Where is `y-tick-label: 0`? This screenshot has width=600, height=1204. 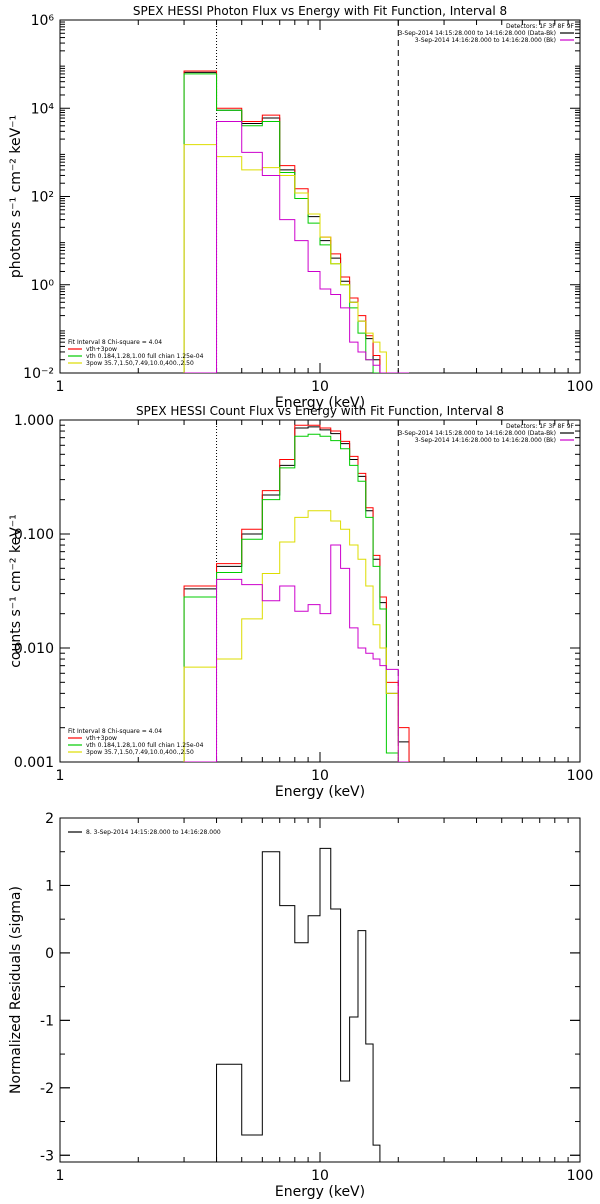 y-tick-label: 0 is located at coordinates (49, 954).